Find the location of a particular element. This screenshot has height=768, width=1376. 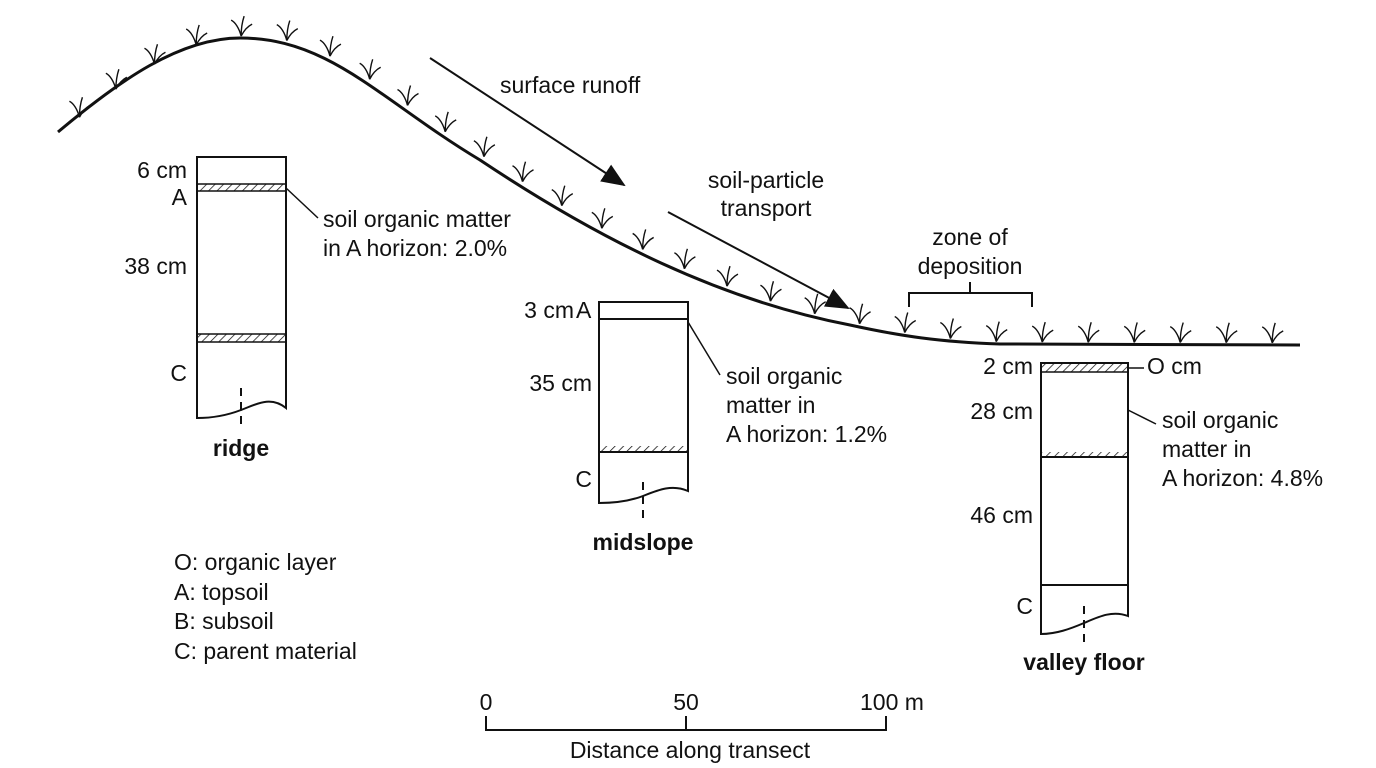

valley-profile is located at coordinates (1098, 503).